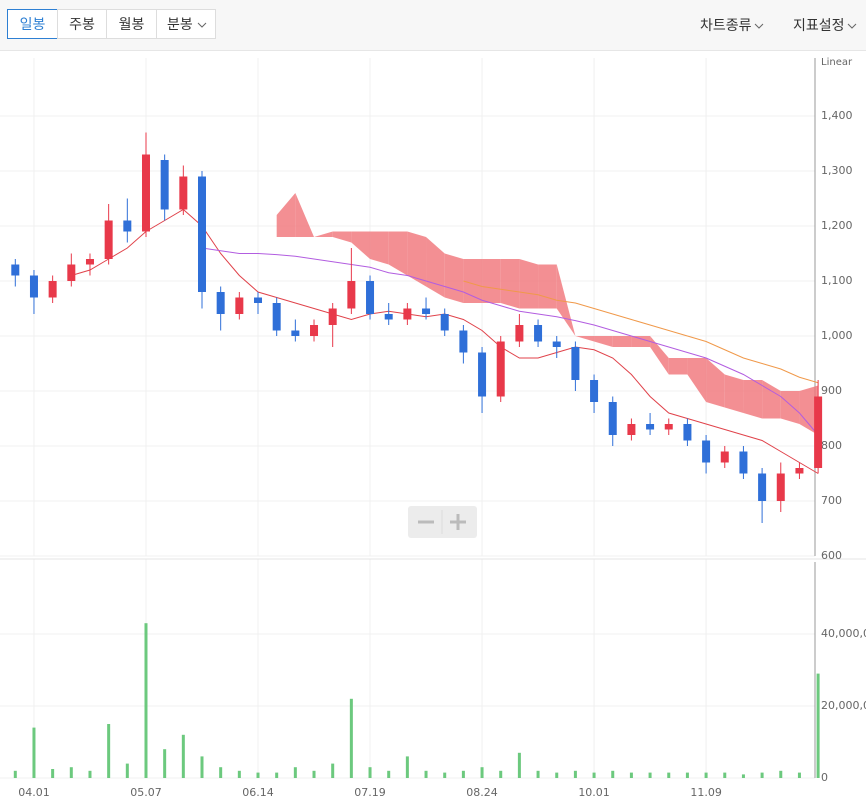  Describe the element at coordinates (82, 24) in the screenshot. I see `tab: 주봉` at that location.